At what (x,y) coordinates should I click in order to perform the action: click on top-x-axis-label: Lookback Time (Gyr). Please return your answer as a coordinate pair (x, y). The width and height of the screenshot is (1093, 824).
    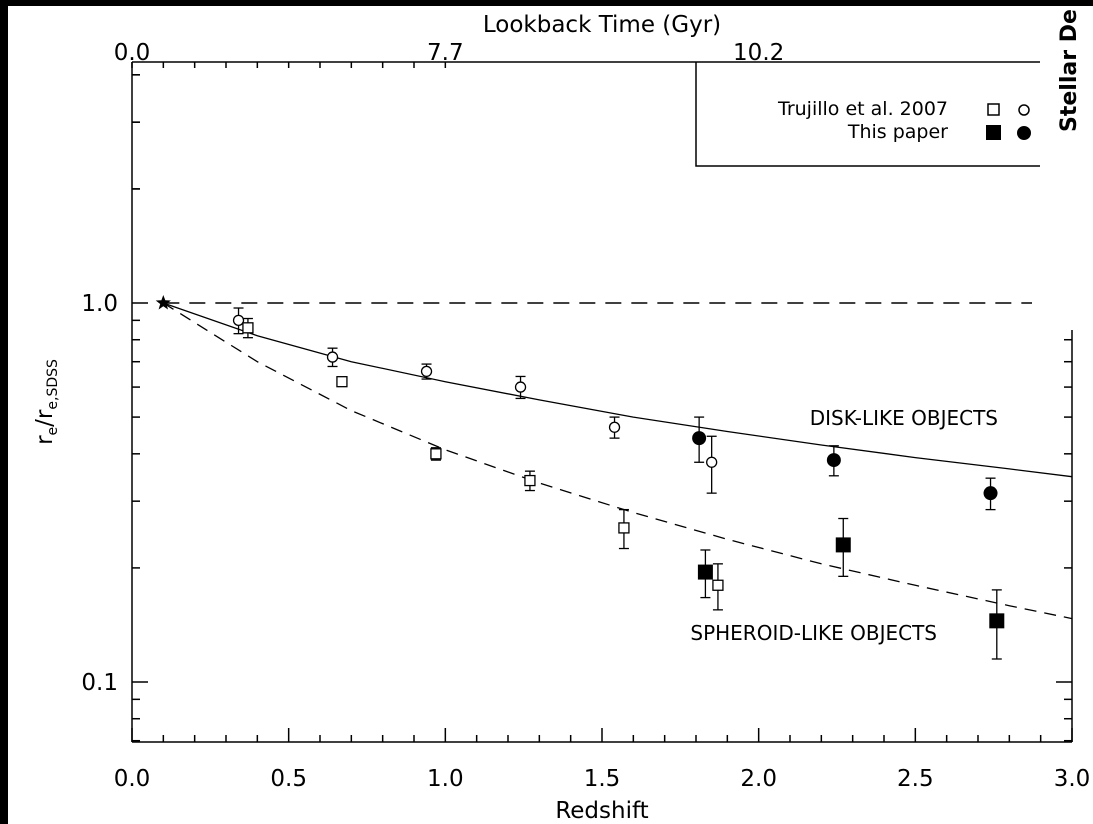
    Looking at the image, I should click on (602, 25).